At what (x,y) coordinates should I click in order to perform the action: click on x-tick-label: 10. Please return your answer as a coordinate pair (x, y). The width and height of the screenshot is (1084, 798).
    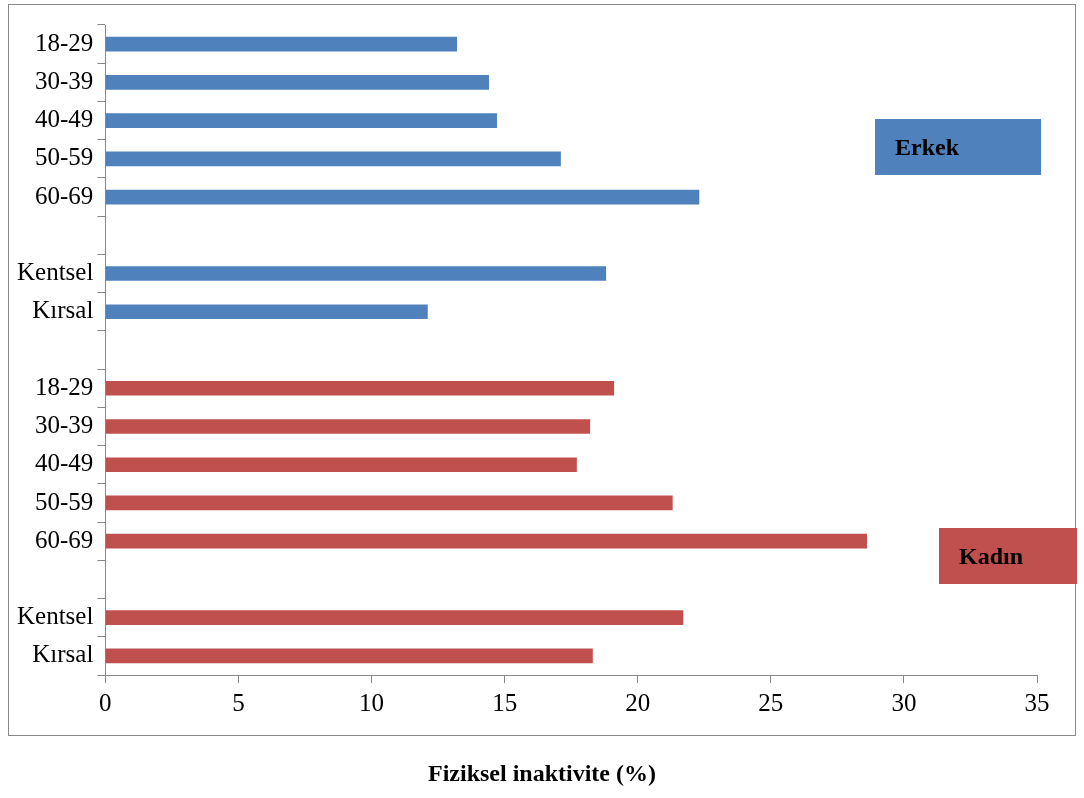
    Looking at the image, I should click on (372, 702).